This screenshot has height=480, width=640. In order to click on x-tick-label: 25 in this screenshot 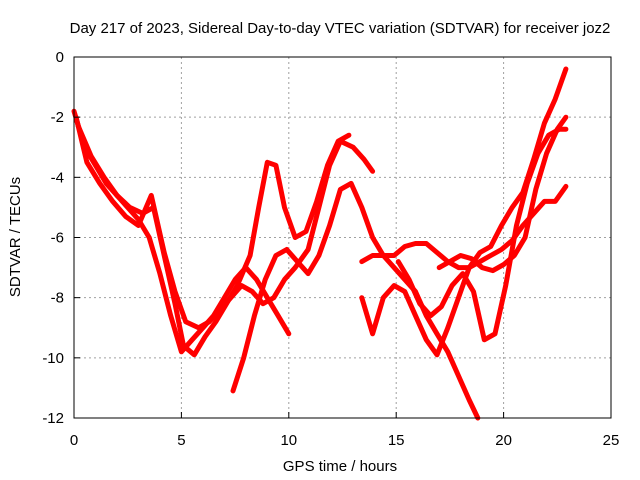, I will do `click(611, 440)`.